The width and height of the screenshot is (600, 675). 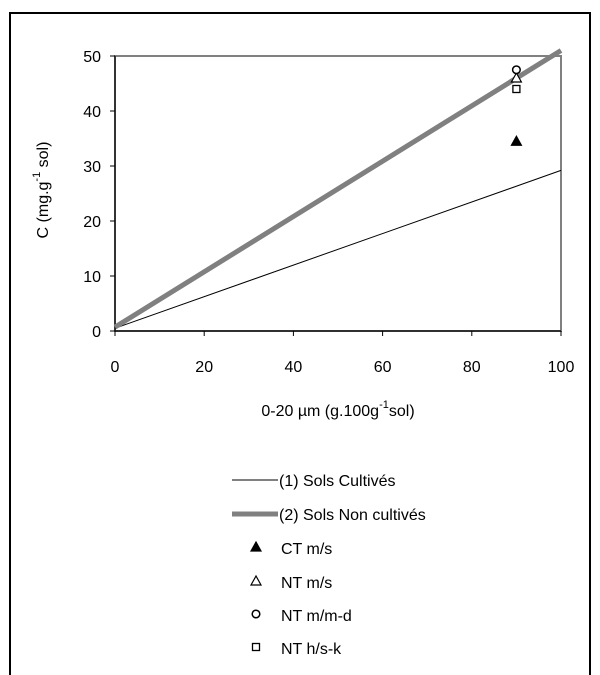 I want to click on y-axis-label-superscript: -1, so click(x=37, y=177).